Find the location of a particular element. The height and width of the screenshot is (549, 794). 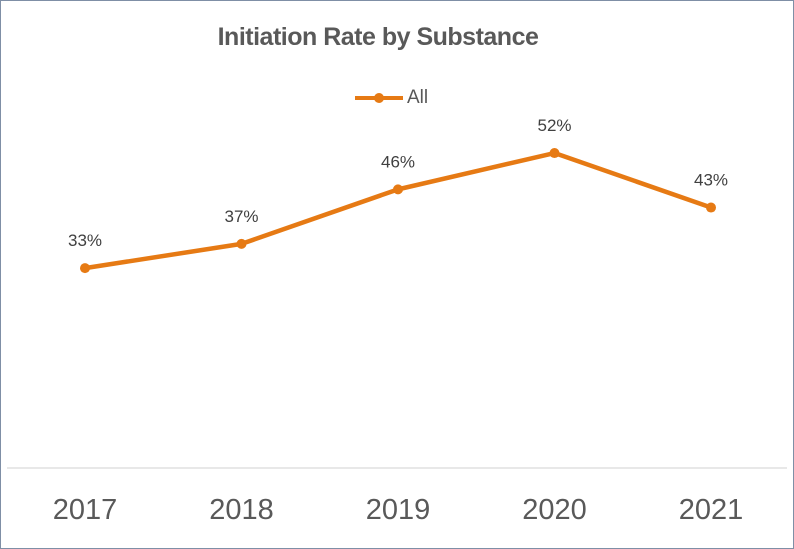

legend-line-marker is located at coordinates (379, 98).